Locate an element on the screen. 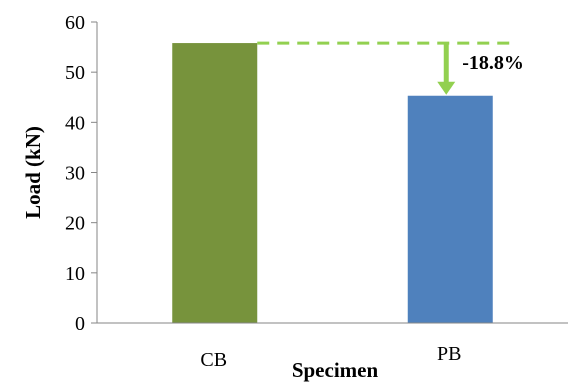 This screenshot has height=383, width=578. y-tick-label: 0 is located at coordinates (80, 324).